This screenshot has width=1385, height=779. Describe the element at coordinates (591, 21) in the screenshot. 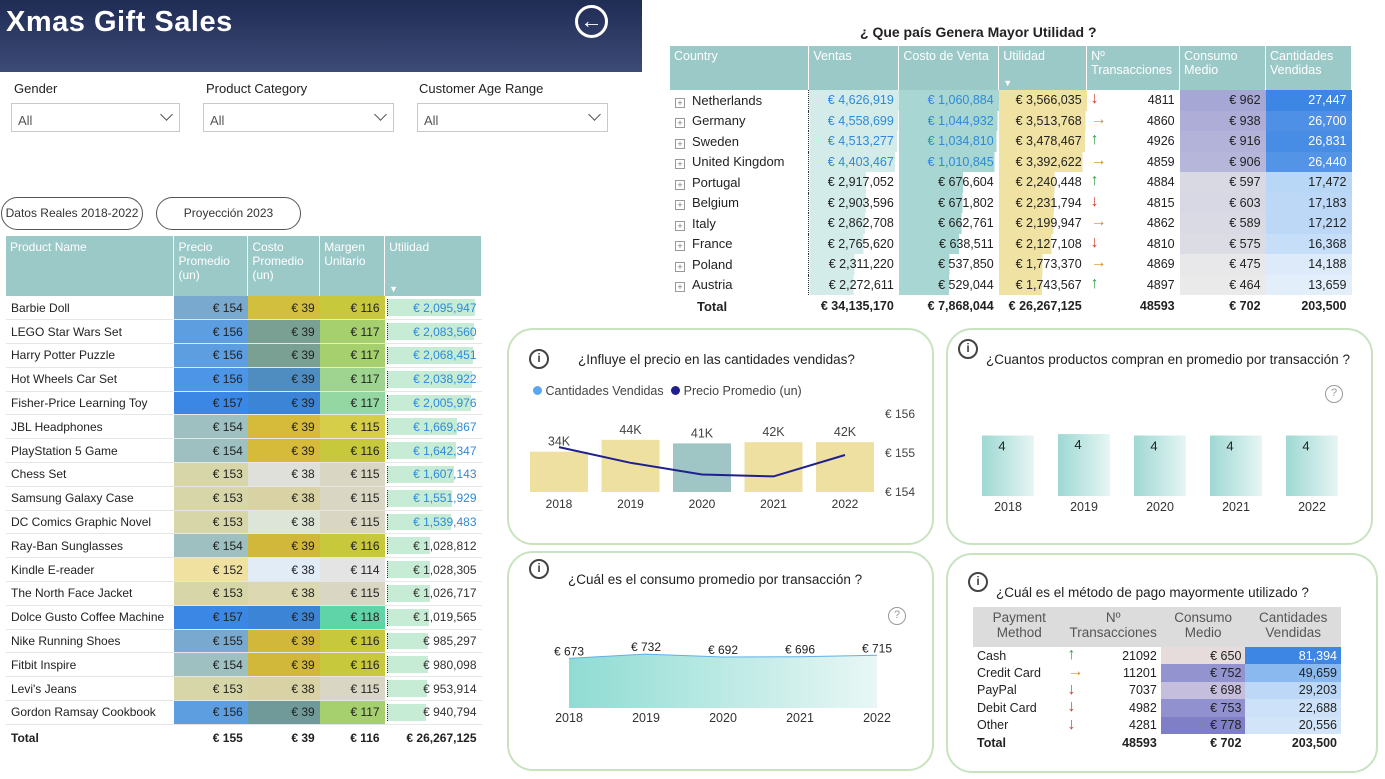

I see `back-button: ←` at that location.